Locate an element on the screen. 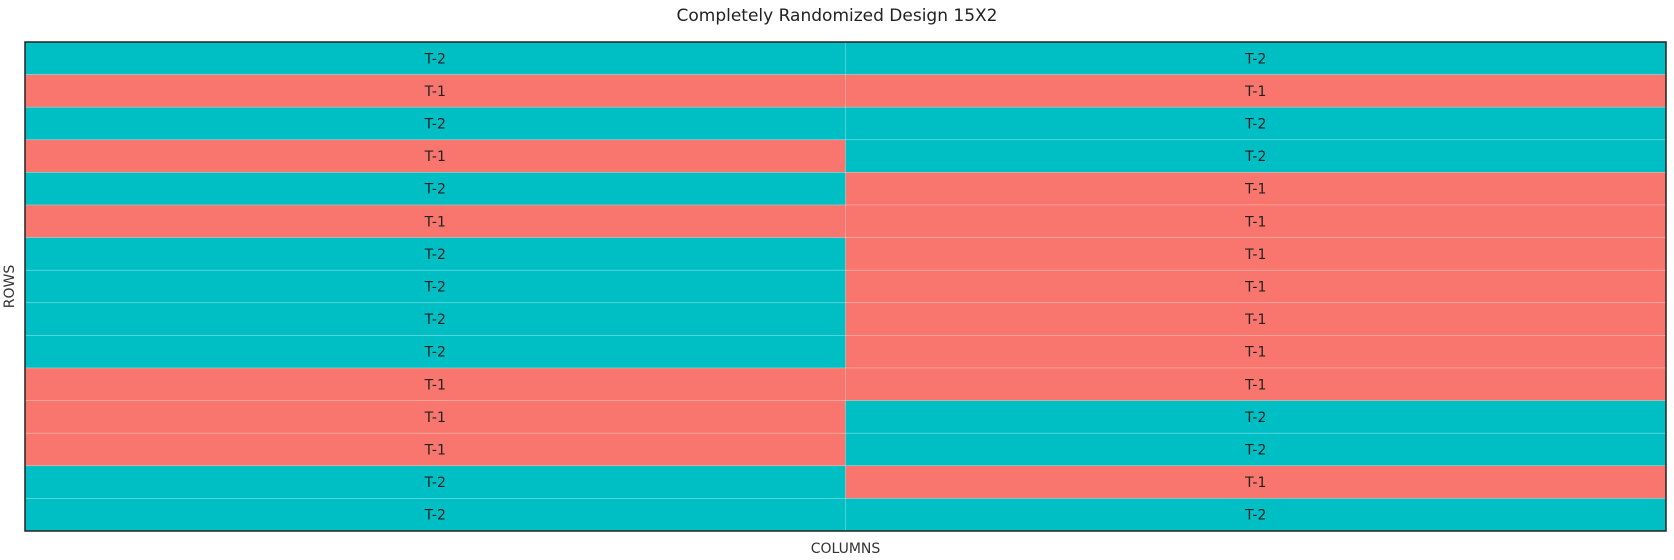 This screenshot has width=1674, height=560. cell-label-r8-c1: T-2 is located at coordinates (435, 288).